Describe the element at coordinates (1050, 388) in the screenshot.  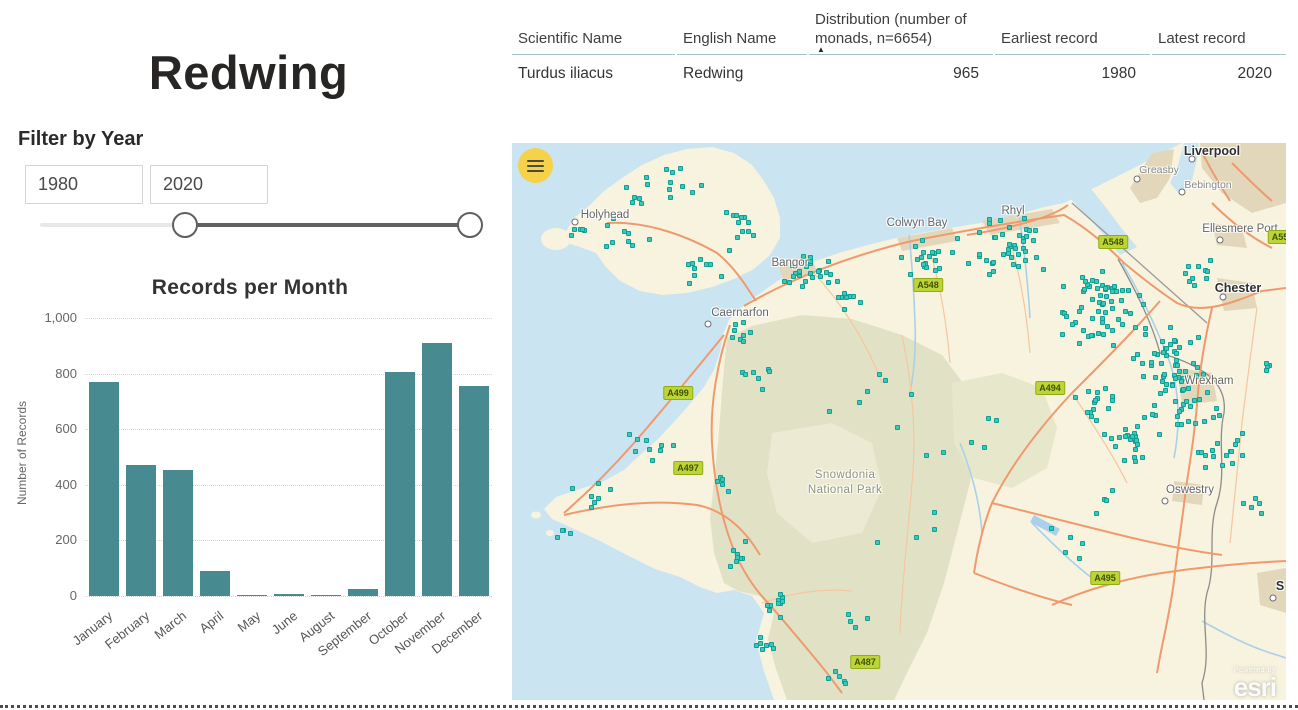
I see `road-badge-a494: A494` at that location.